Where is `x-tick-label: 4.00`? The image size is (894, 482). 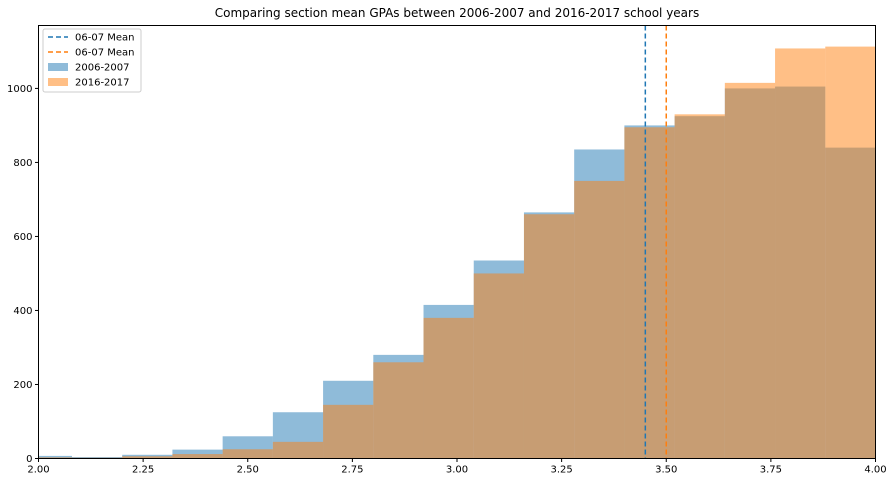 x-tick-label: 4.00 is located at coordinates (875, 470).